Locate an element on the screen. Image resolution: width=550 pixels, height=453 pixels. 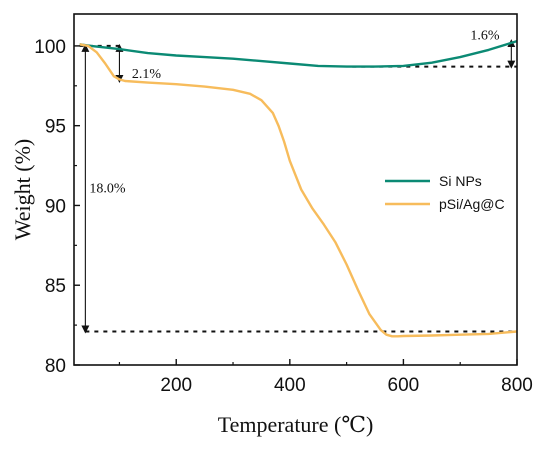
x-axis-title: Temperature (℃) is located at coordinates (296, 424).